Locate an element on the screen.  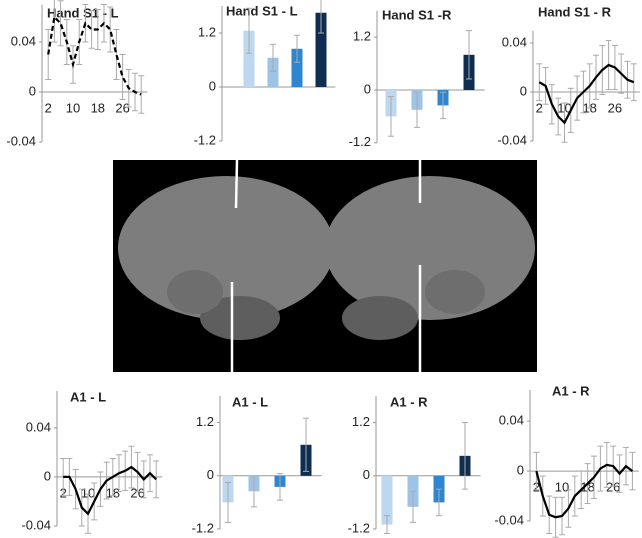
chart: Hand S1 - L 0.04 0 -0.04 2 10 18 26 is located at coordinates (77, 74).